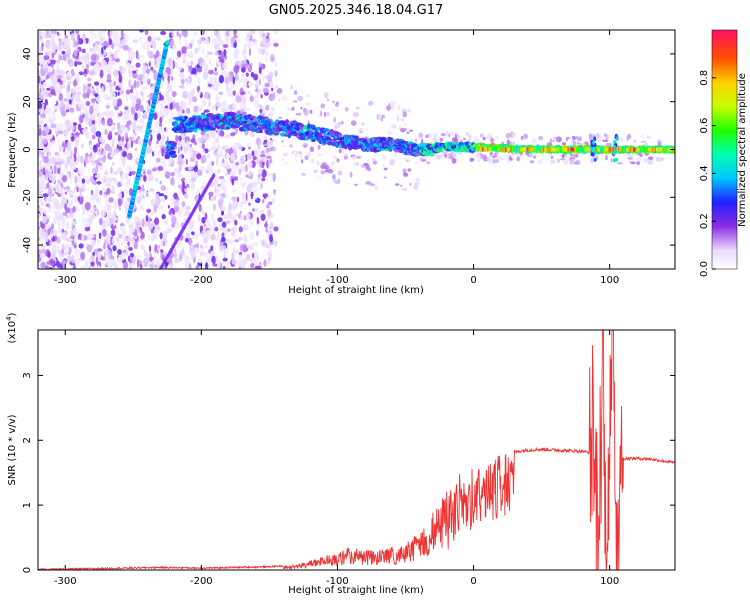 The height and width of the screenshot is (605, 750). I want to click on chart-title: GN05.2025.346.18.04.G17, so click(356, 10).